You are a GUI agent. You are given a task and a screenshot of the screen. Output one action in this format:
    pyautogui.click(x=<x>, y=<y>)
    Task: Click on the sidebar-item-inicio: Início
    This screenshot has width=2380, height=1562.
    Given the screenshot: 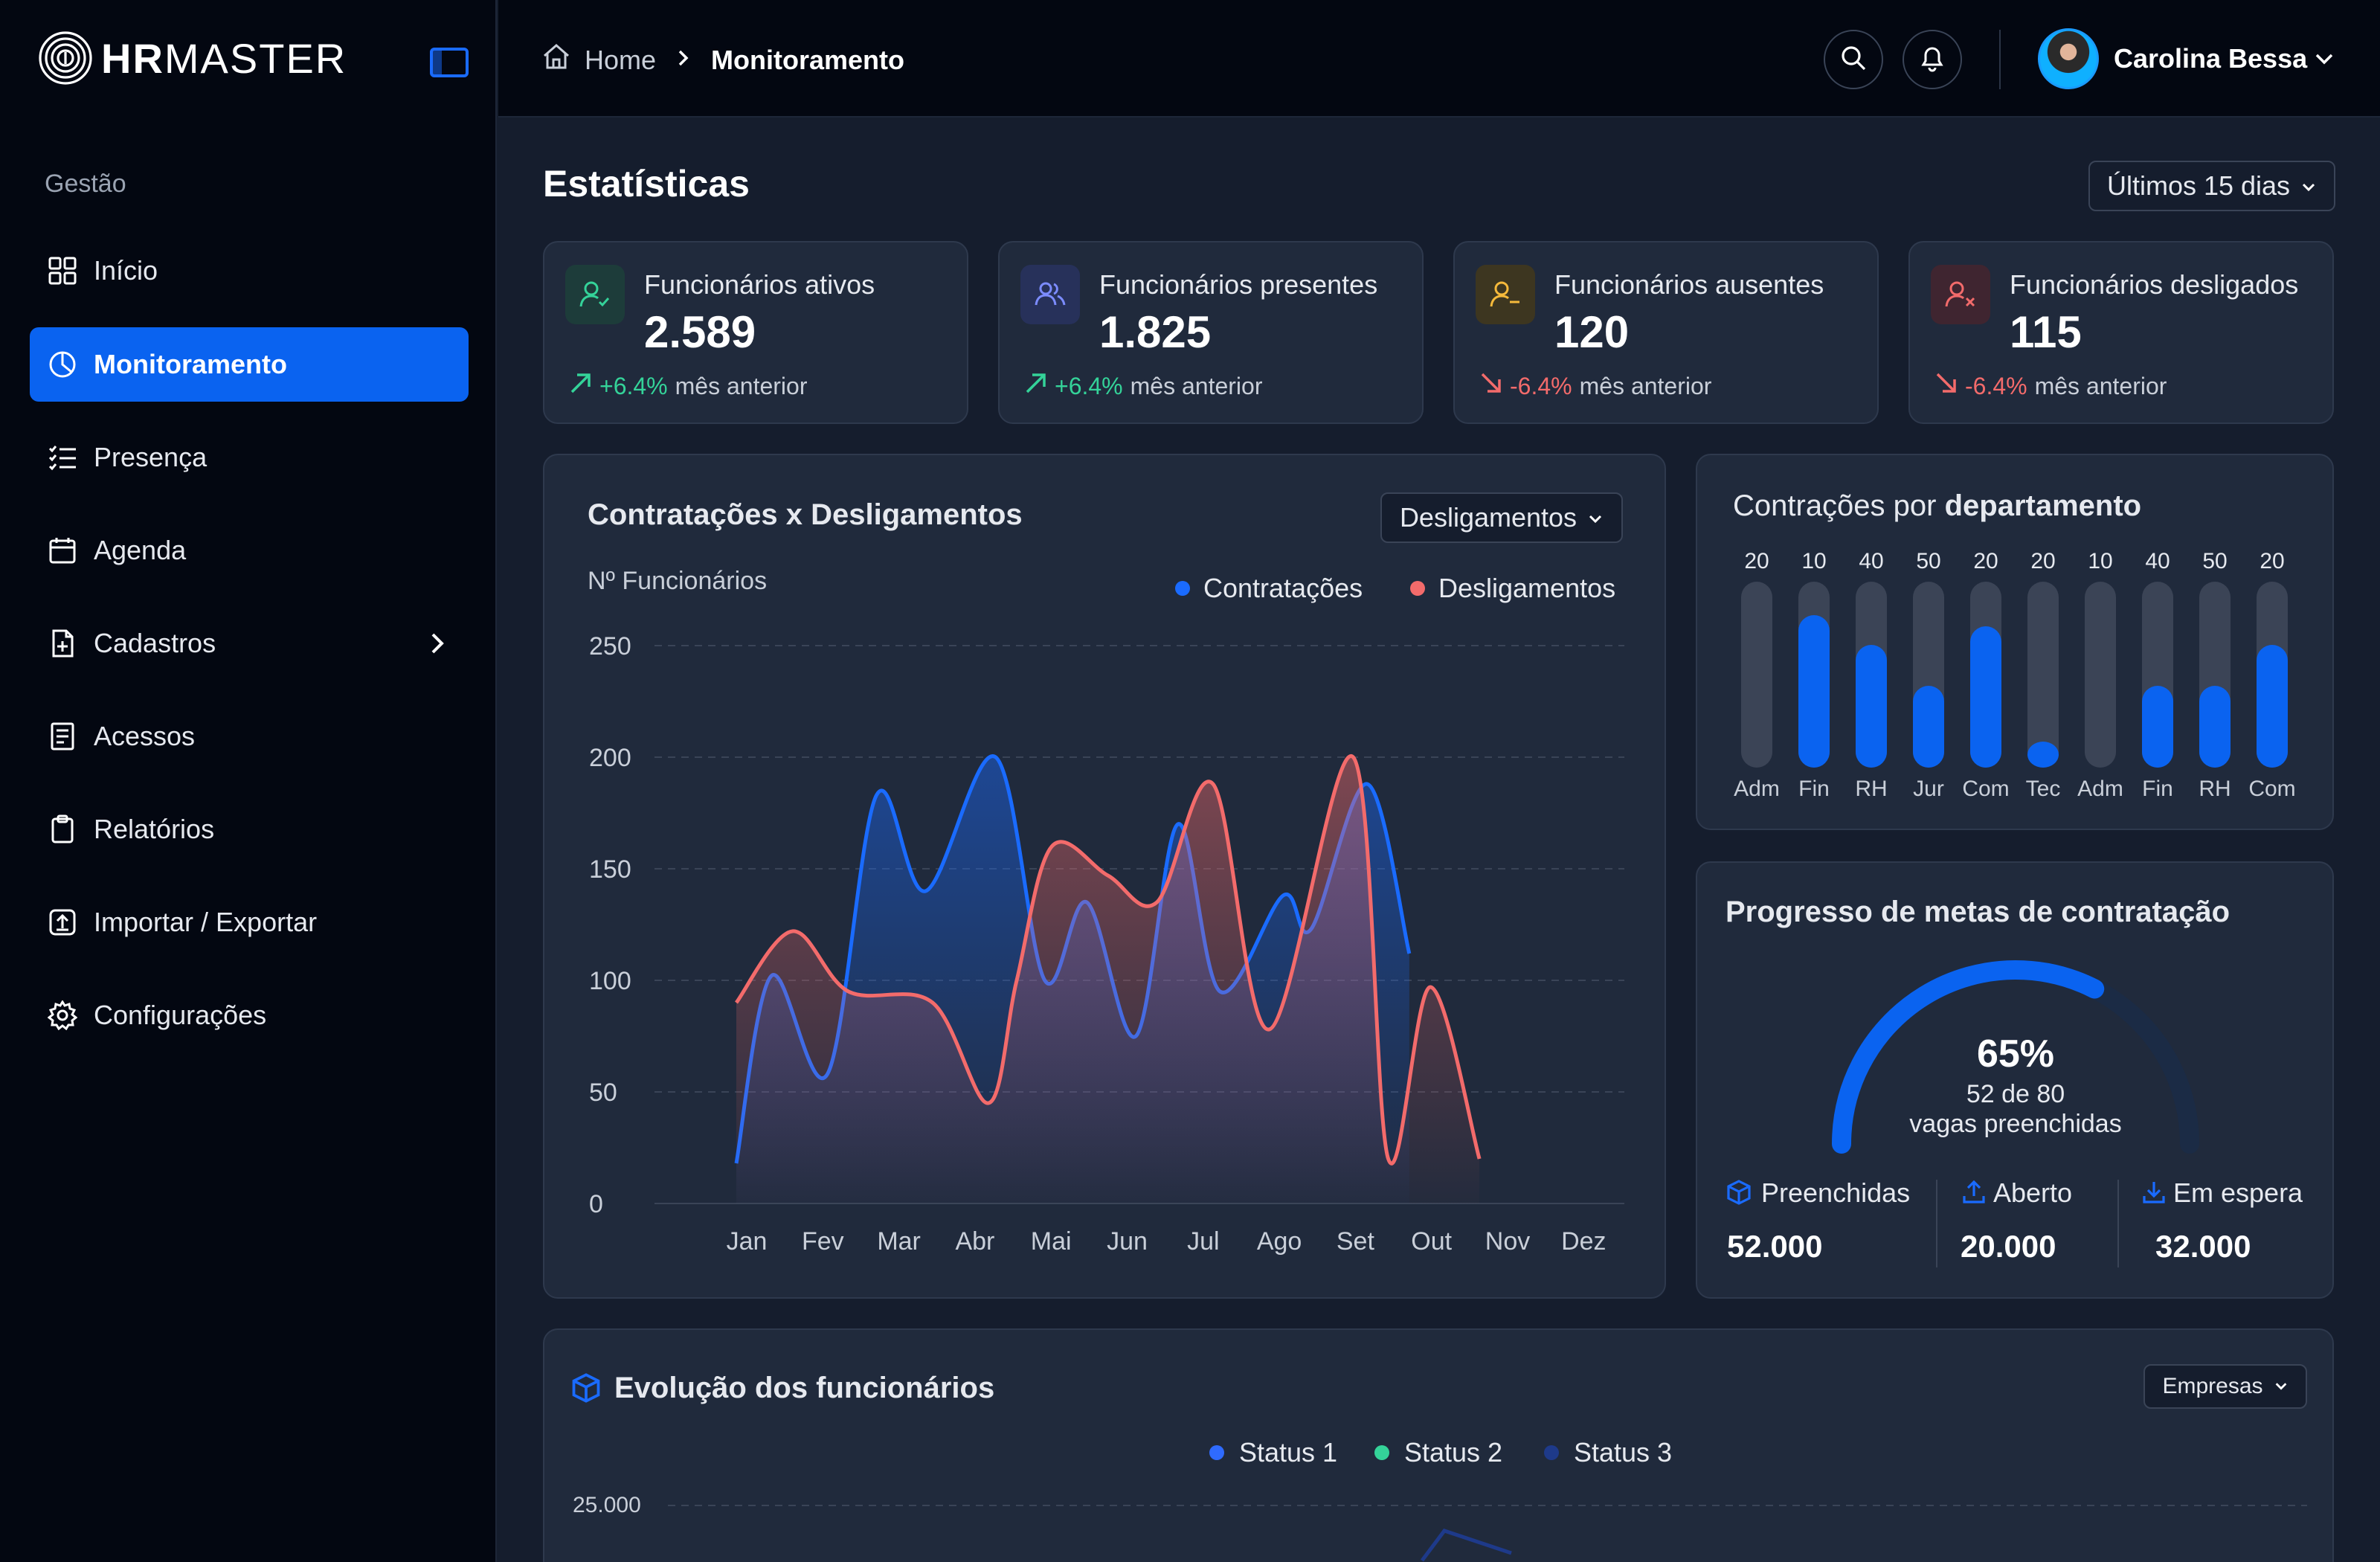 What is the action you would take?
    pyautogui.click(x=249, y=271)
    